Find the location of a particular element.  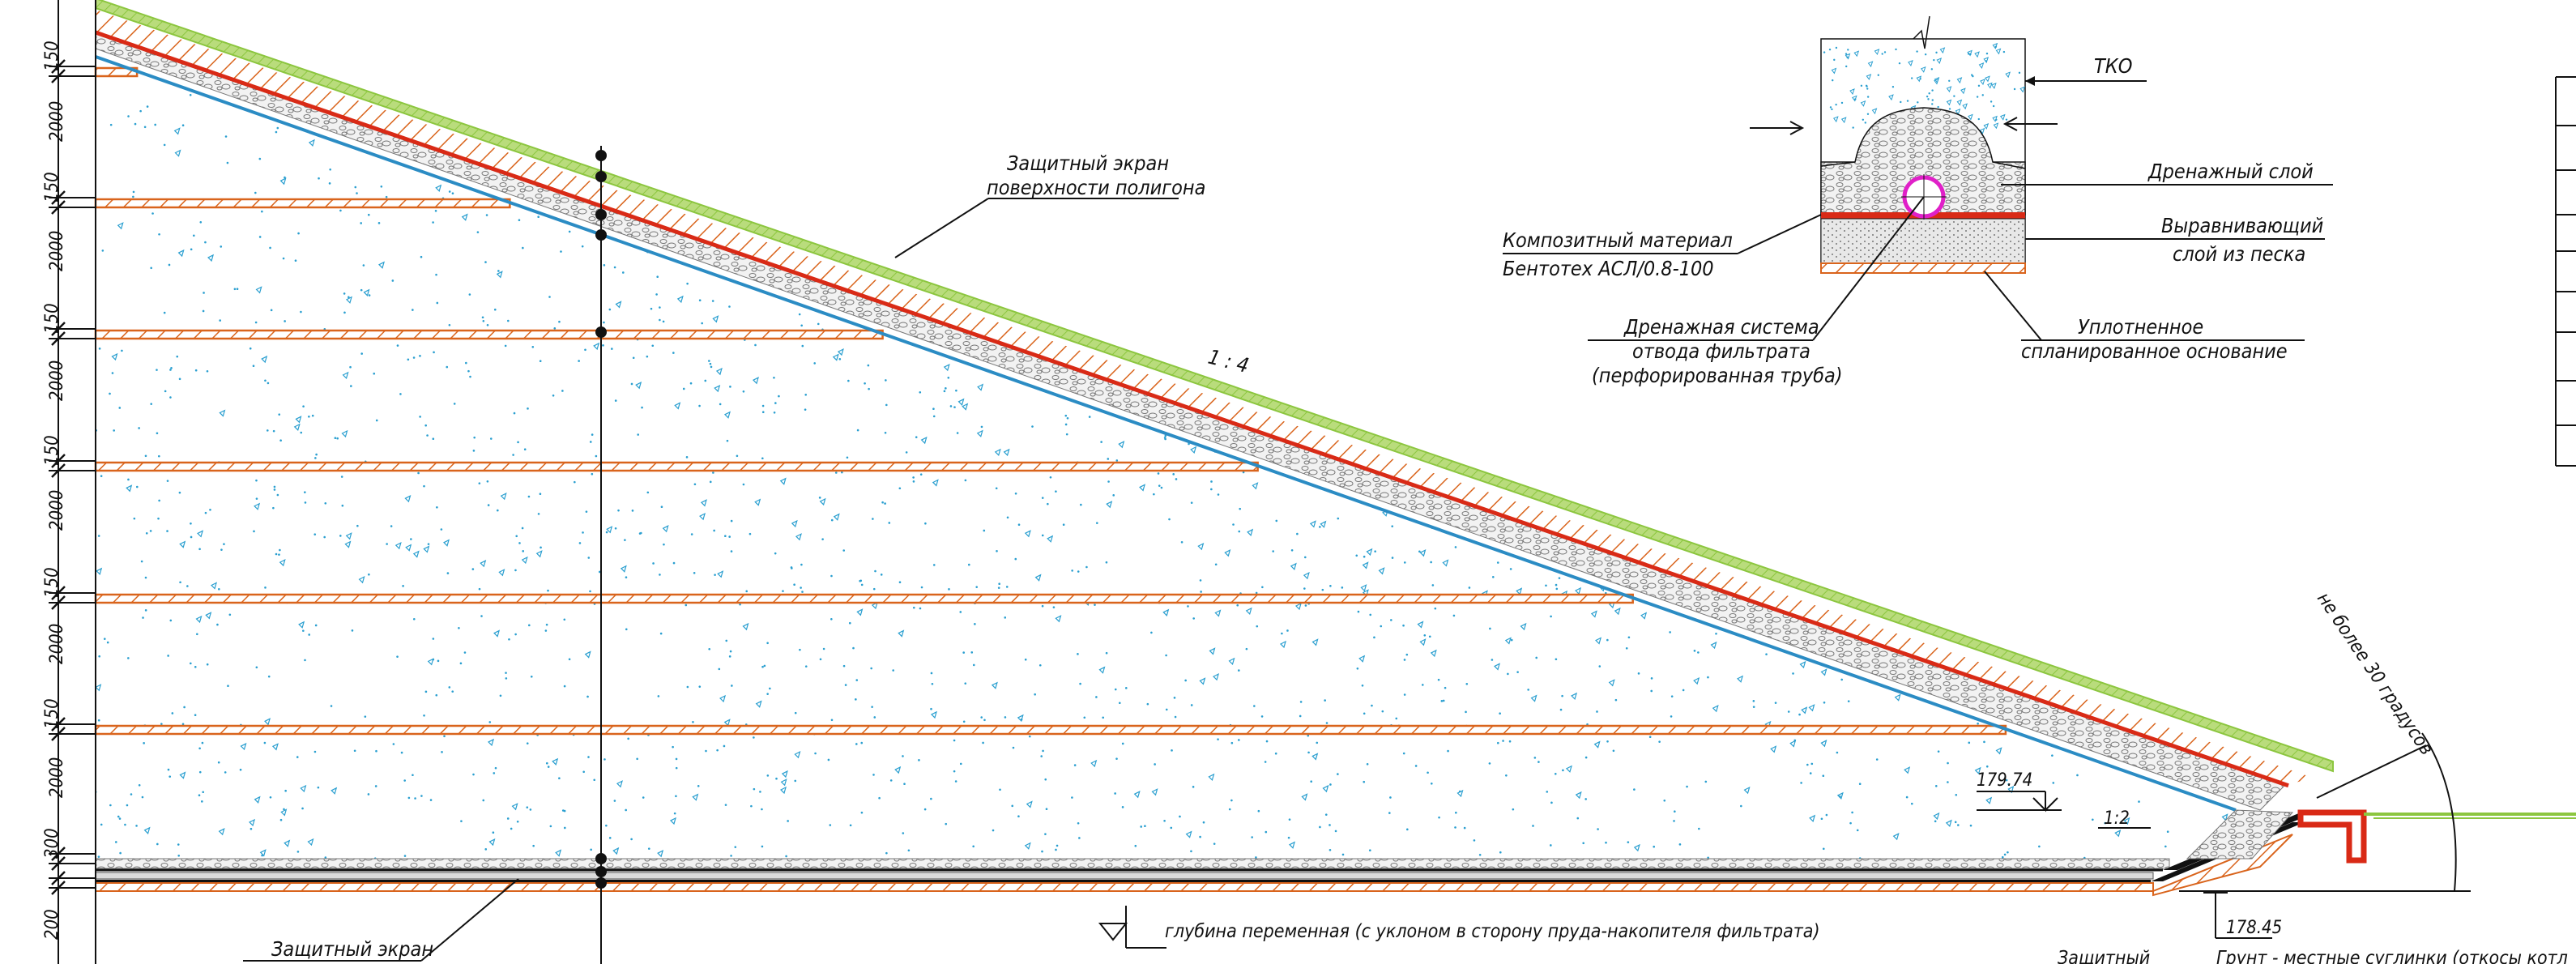

angle-ray is located at coordinates (2371, 771).